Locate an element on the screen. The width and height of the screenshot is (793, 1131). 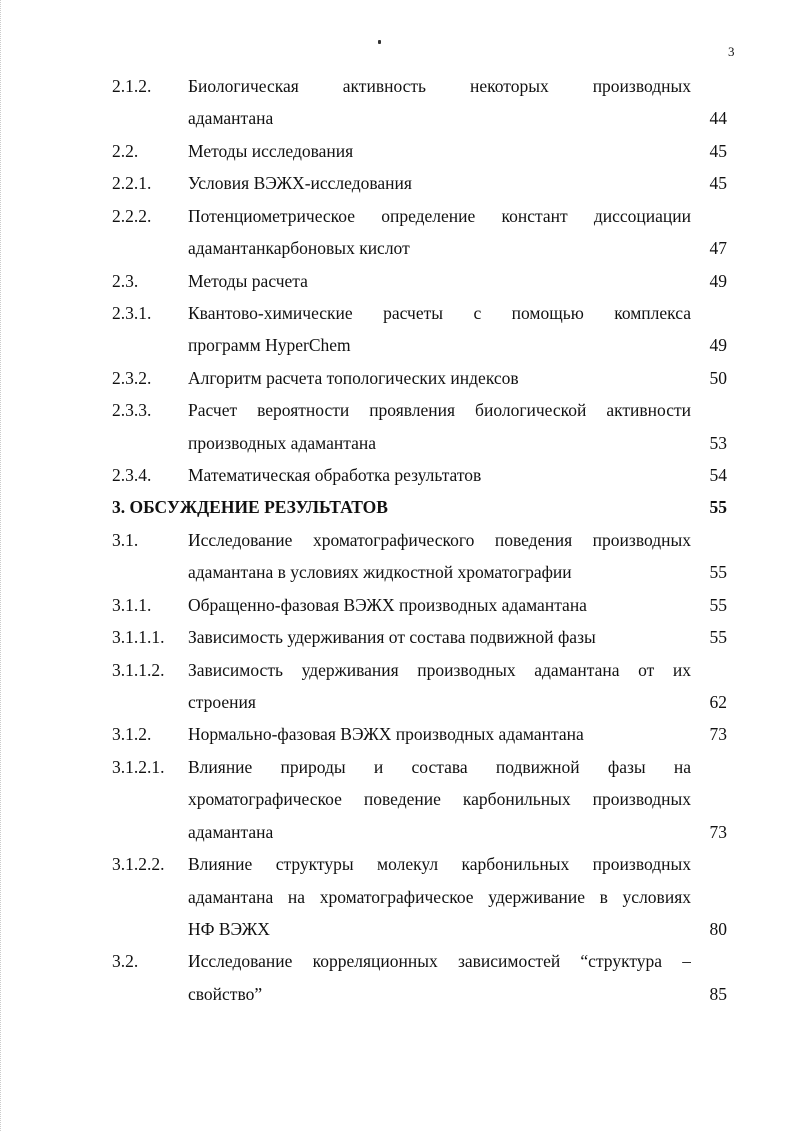
toc-entry: 2.3. Методы расчета 49 is located at coordinates (419, 281).